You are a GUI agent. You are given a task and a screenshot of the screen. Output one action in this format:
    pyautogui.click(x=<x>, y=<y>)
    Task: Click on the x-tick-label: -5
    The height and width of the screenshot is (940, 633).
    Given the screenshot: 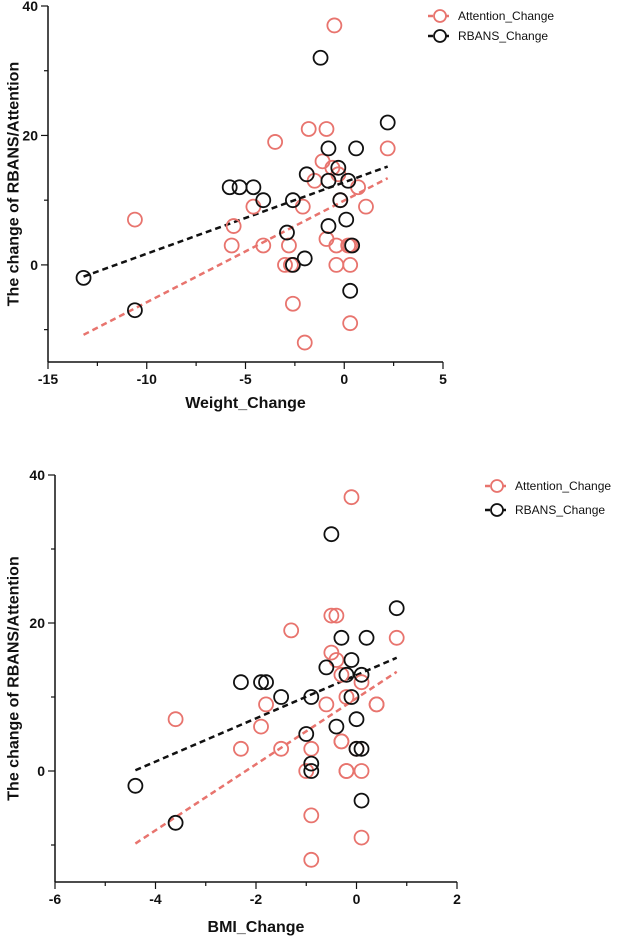 What is the action you would take?
    pyautogui.click(x=245, y=379)
    